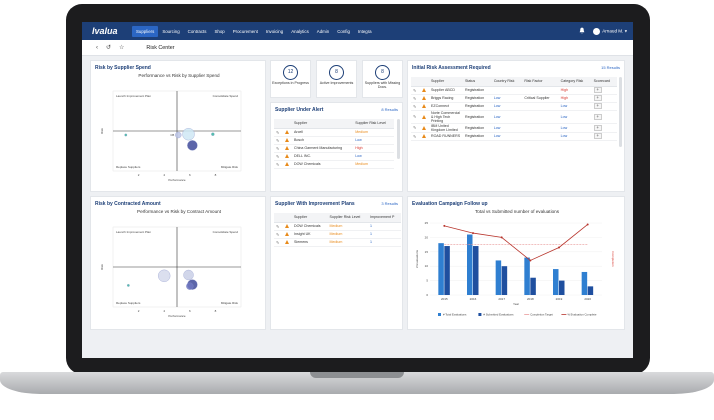  Describe the element at coordinates (343, 31) in the screenshot. I see `nav-item-config: Config` at that location.